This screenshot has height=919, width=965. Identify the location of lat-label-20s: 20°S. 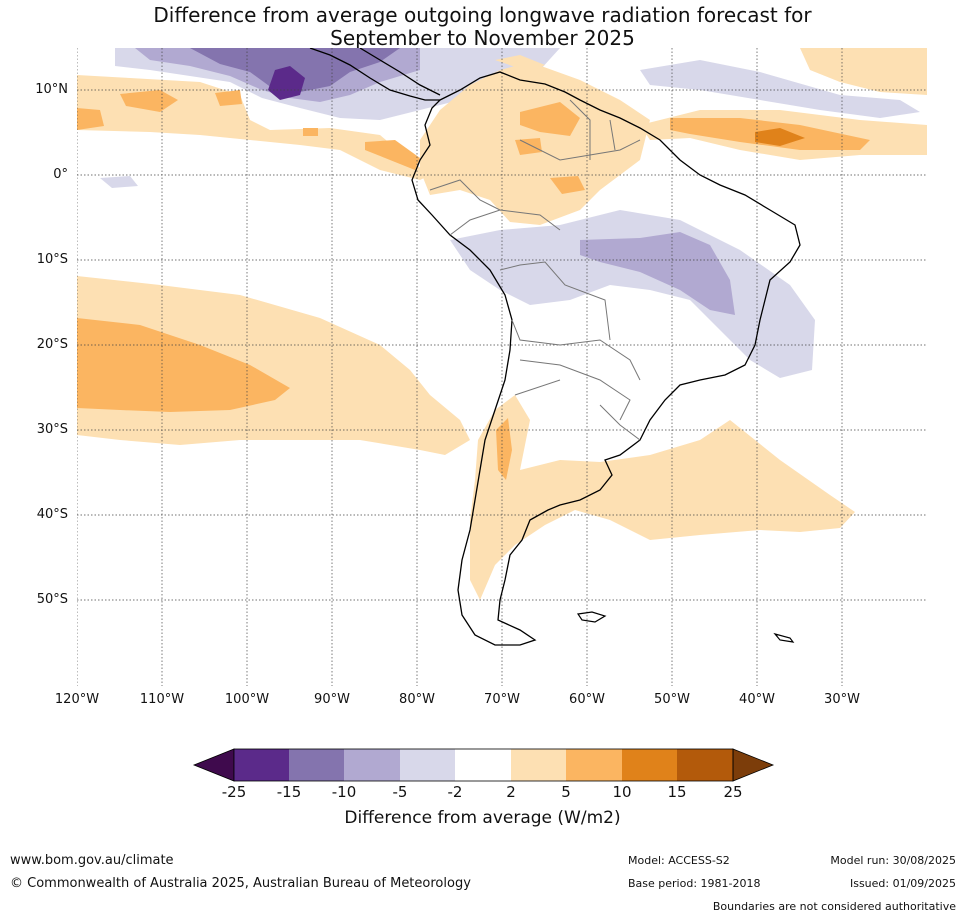
(52, 344).